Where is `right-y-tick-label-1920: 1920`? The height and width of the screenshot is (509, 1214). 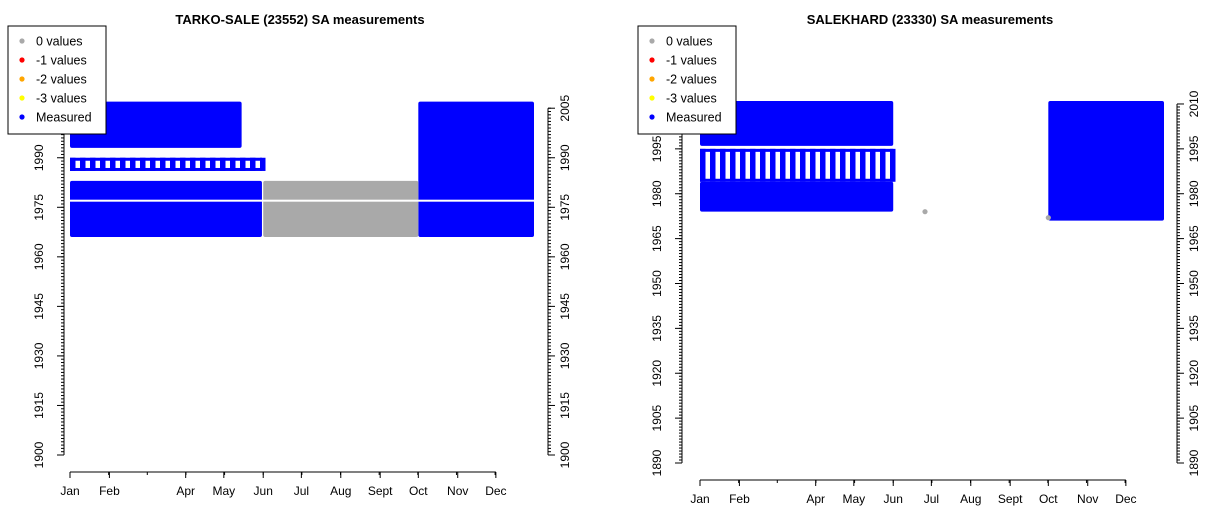 right-y-tick-label-1920: 1920 is located at coordinates (1194, 373).